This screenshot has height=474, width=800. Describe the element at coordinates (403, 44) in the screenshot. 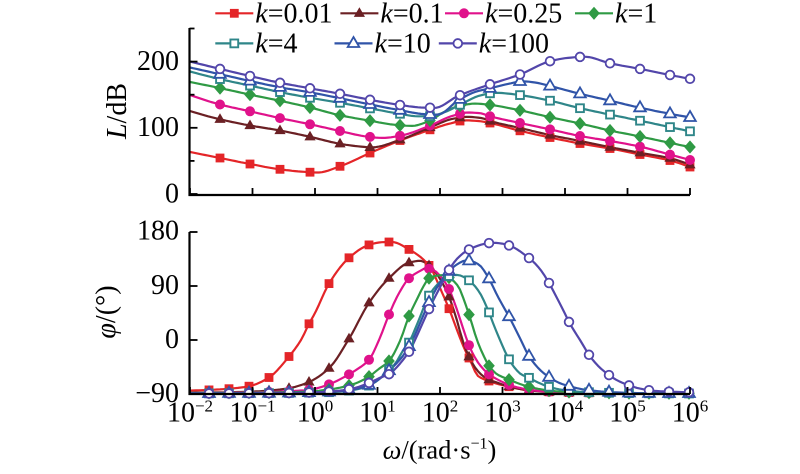

I see `svg-text: k=10` at that location.